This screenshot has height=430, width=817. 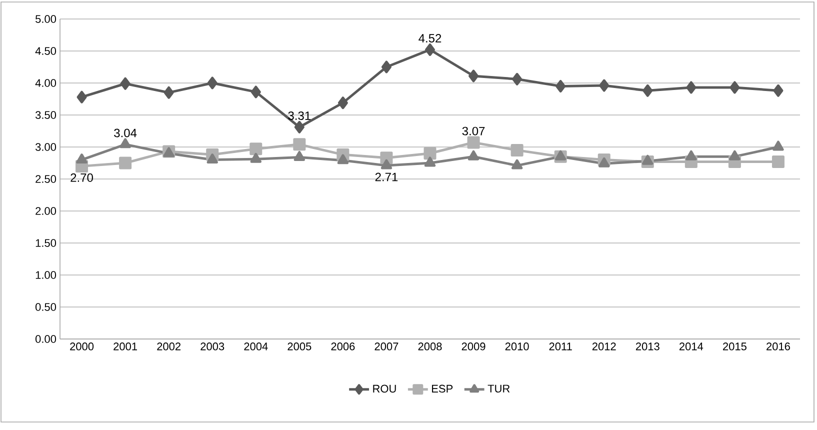 I want to click on y-tick-label: 0.00, so click(x=45, y=339).